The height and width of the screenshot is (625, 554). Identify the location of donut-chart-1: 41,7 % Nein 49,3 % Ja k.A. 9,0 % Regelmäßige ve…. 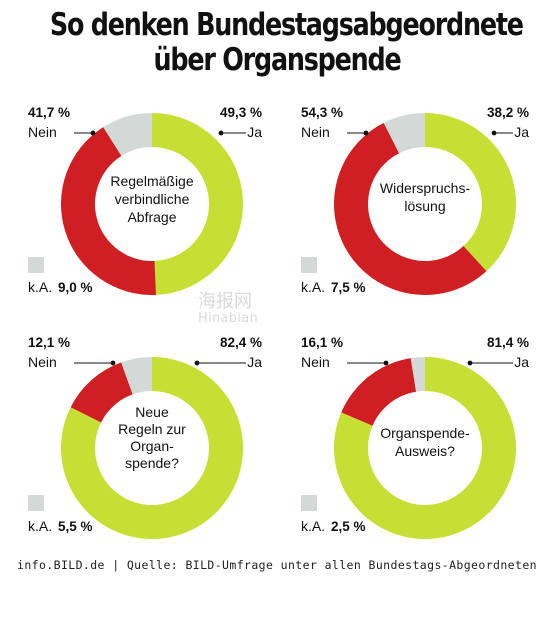
(145, 200).